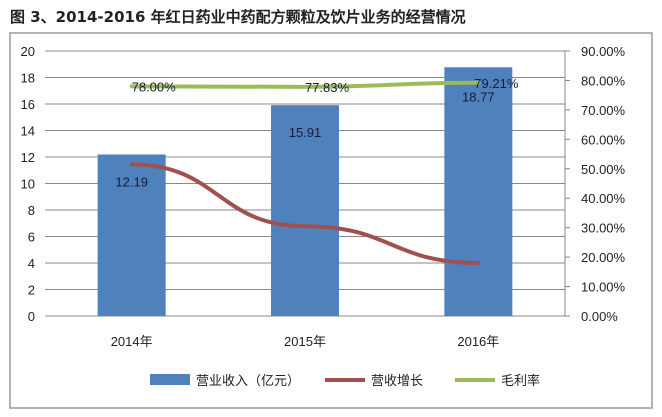 This screenshot has height=417, width=662. I want to click on bar-revenue-2014年, so click(131, 235).